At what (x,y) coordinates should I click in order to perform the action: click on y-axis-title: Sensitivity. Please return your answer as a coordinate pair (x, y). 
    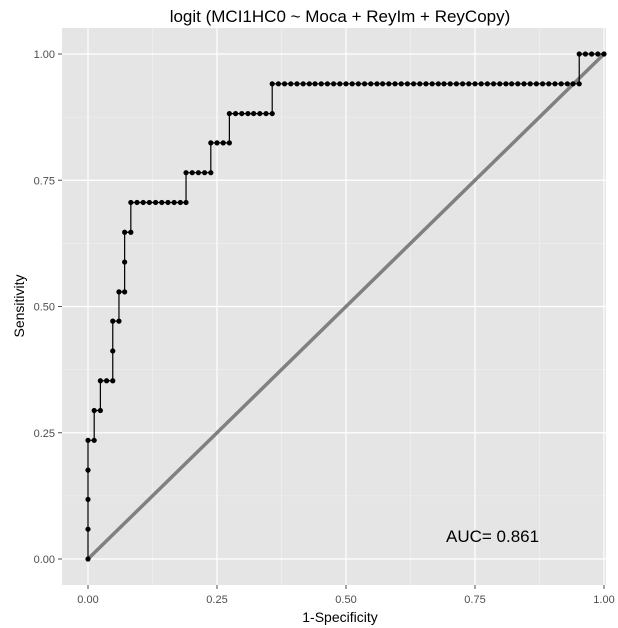
    Looking at the image, I should click on (19, 305).